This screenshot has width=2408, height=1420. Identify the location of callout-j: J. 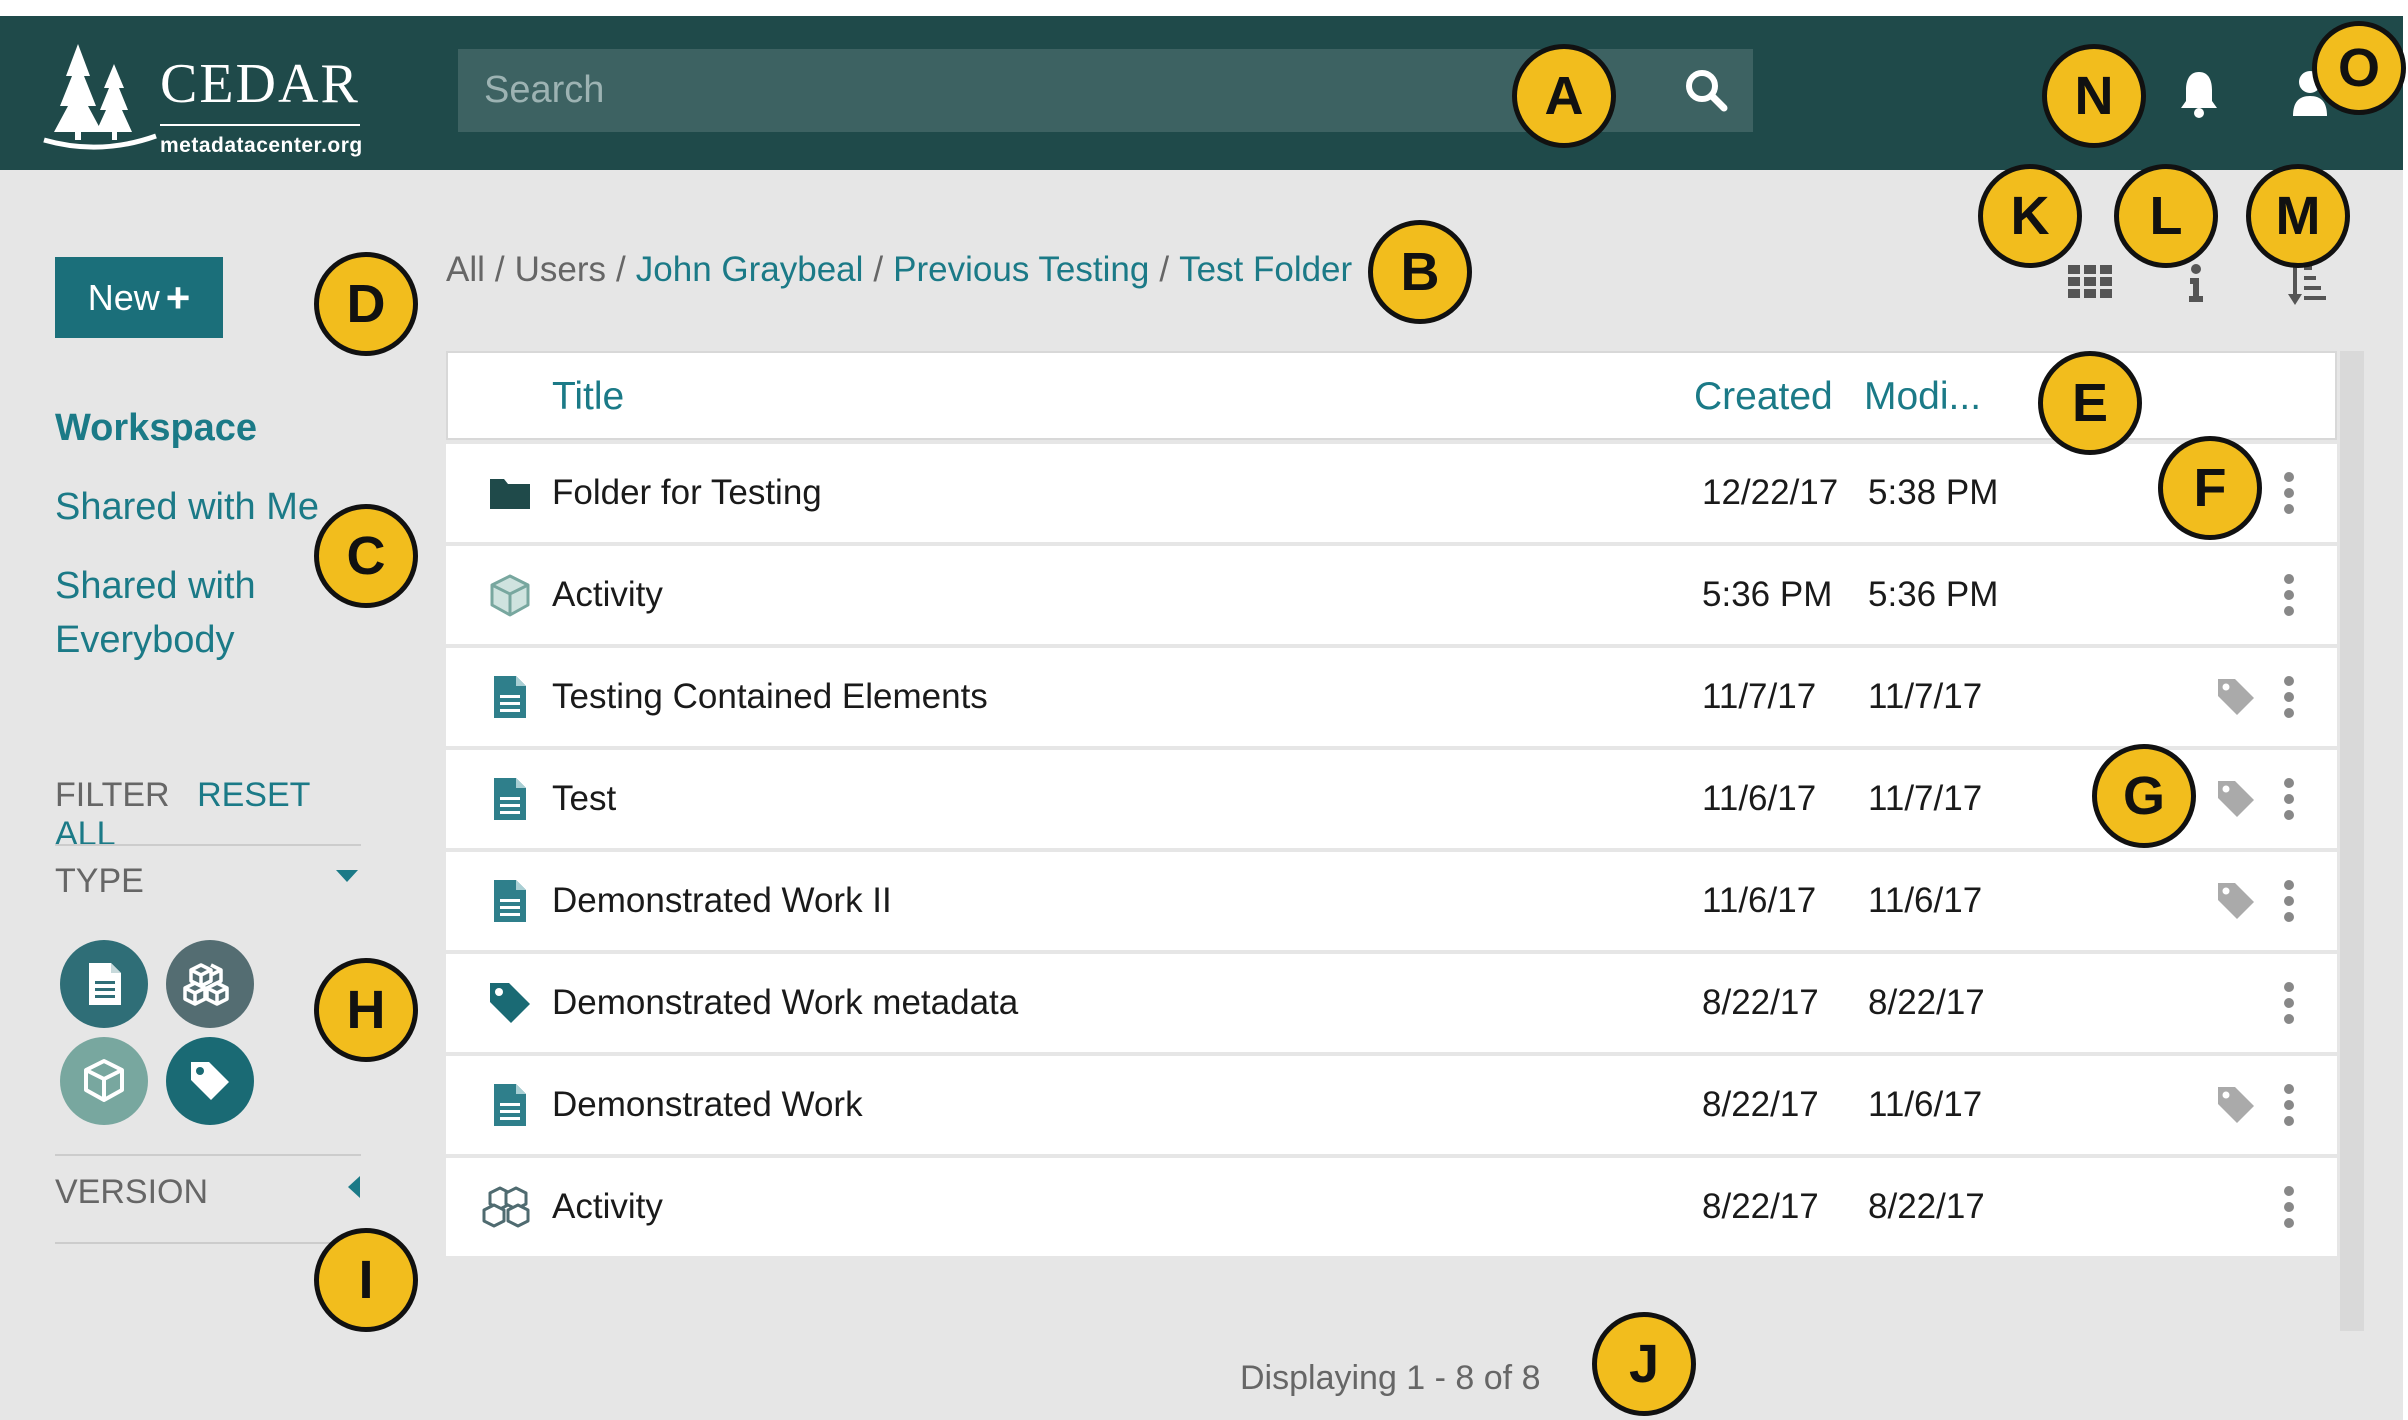
(1644, 1364).